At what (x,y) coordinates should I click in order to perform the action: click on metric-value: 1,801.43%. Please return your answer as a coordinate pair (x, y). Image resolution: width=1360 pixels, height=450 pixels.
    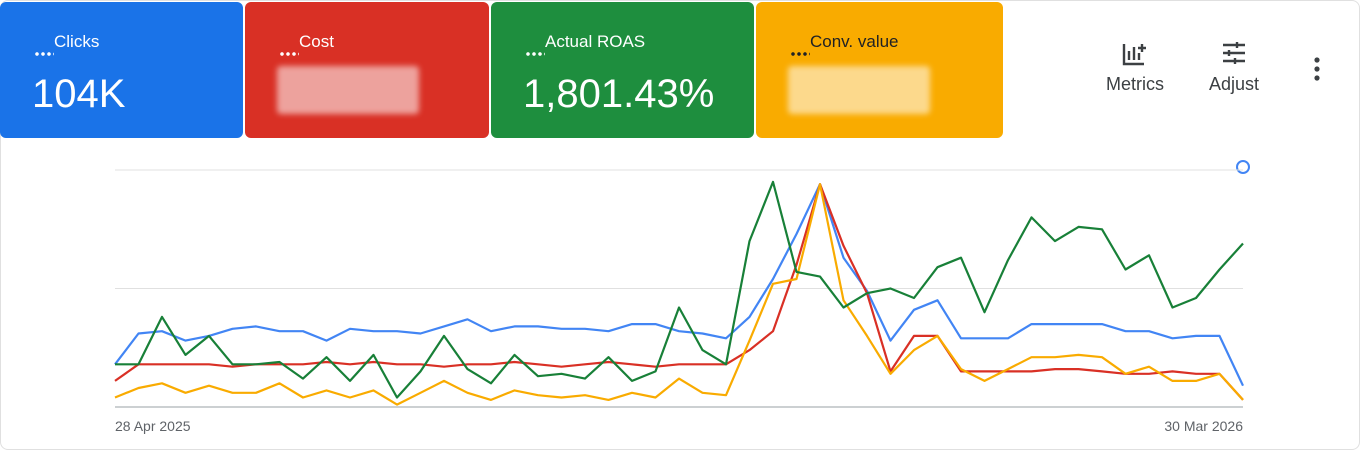
    Looking at the image, I should click on (619, 94).